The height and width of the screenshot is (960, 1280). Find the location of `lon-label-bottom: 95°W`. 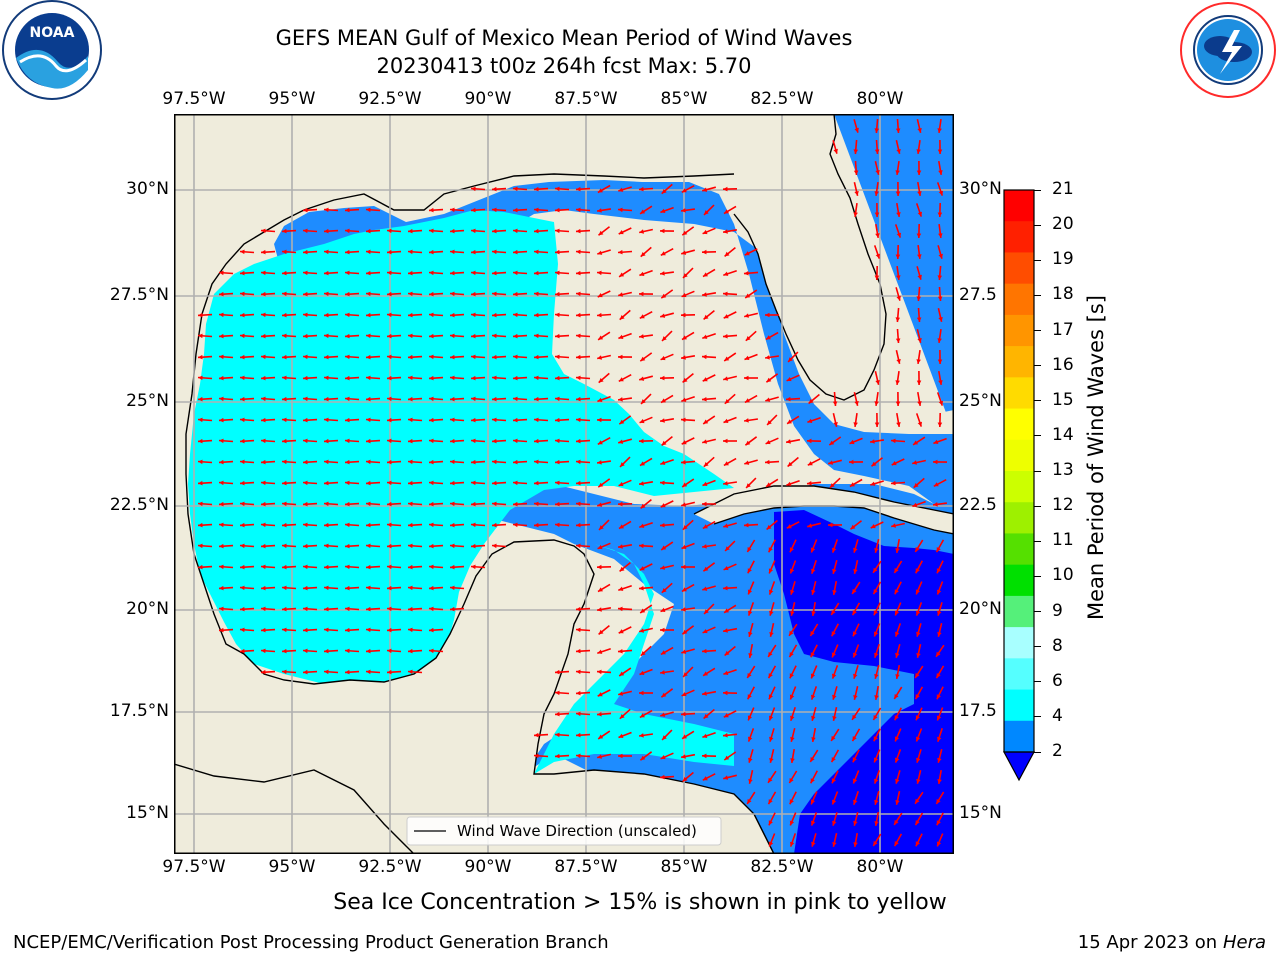

lon-label-bottom: 95°W is located at coordinates (292, 867).